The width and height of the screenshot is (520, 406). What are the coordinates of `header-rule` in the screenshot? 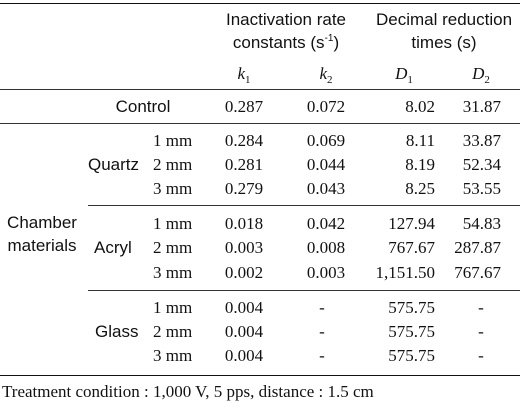 It's located at (260, 89).